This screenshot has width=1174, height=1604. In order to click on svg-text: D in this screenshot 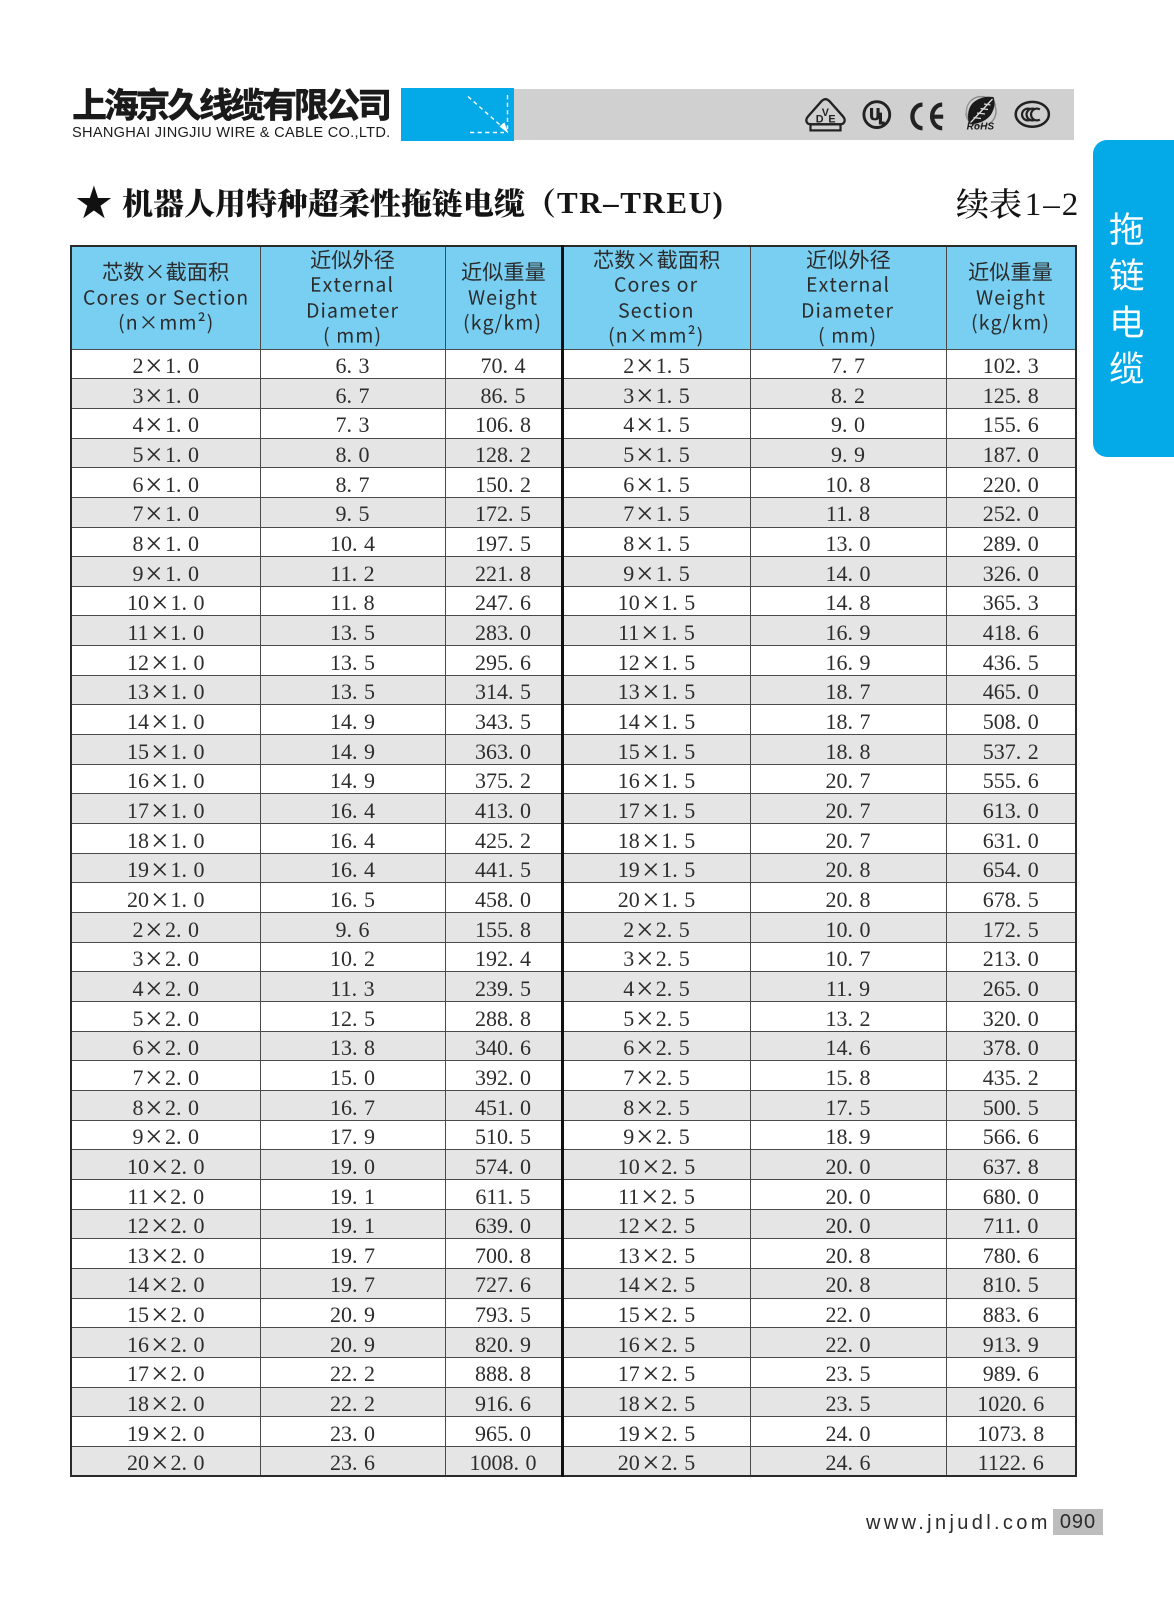, I will do `click(820, 119)`.